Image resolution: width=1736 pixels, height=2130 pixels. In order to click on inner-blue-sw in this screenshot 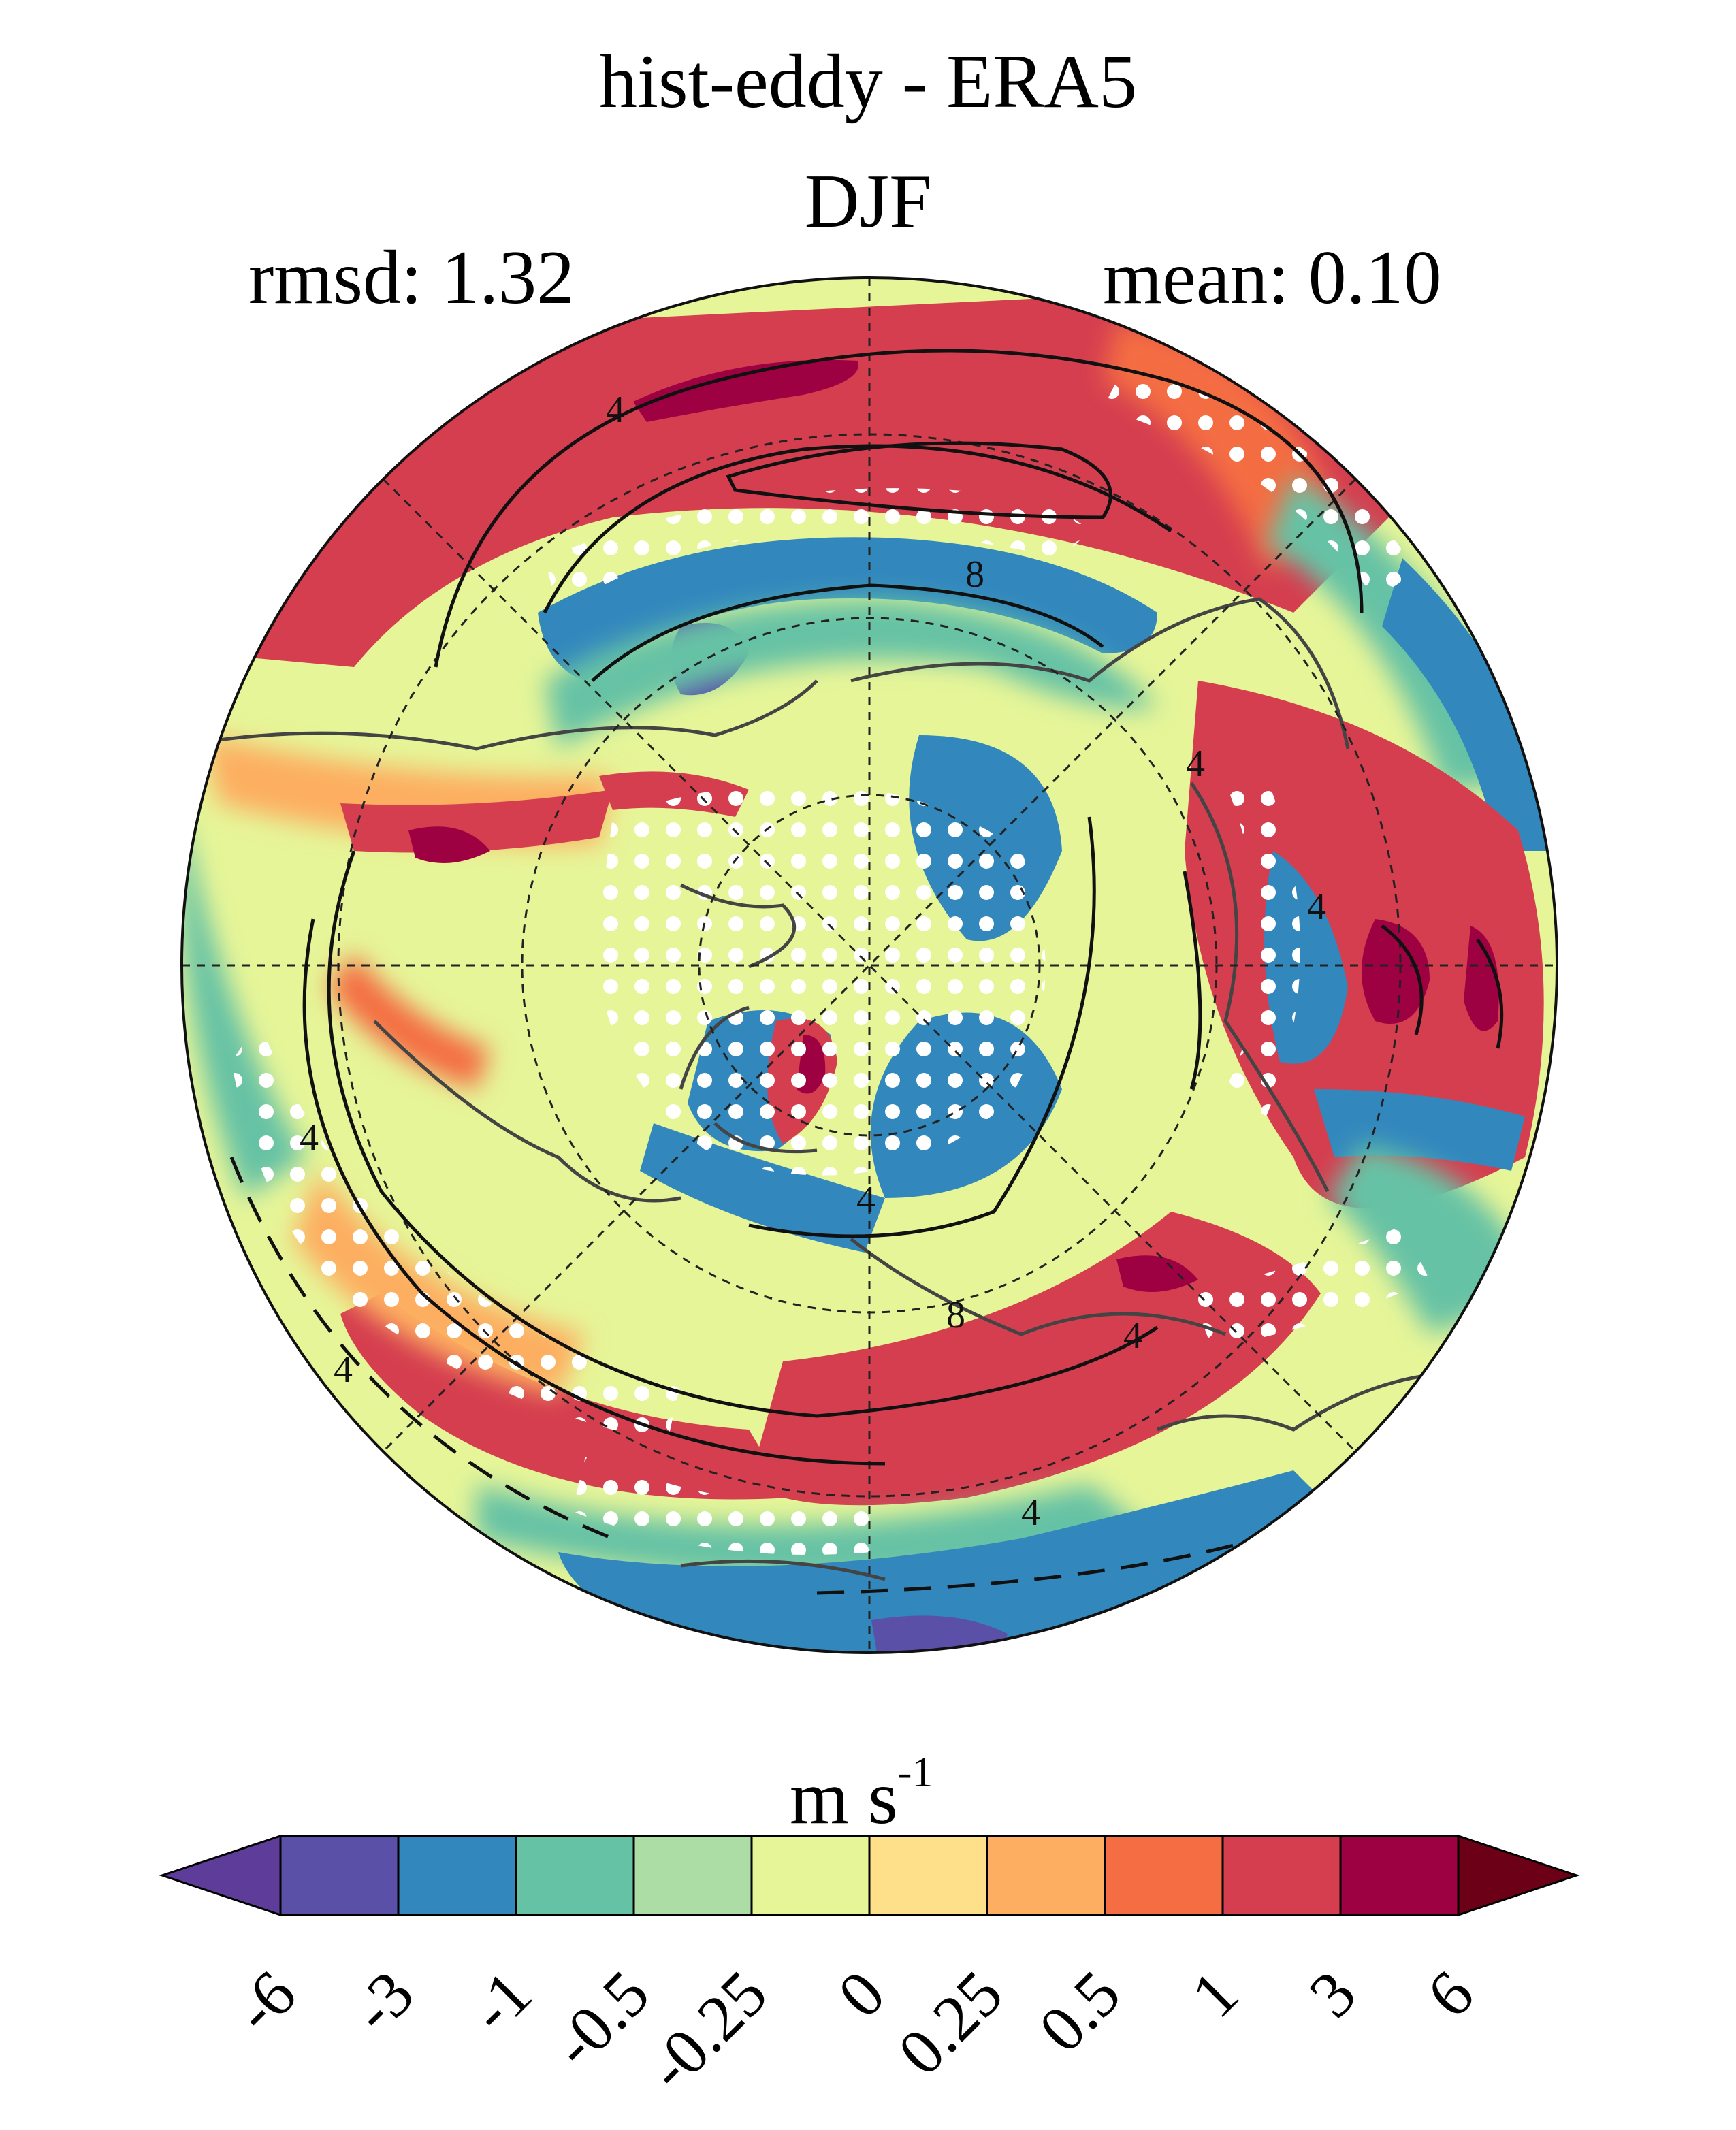, I will do `click(762, 1188)`.